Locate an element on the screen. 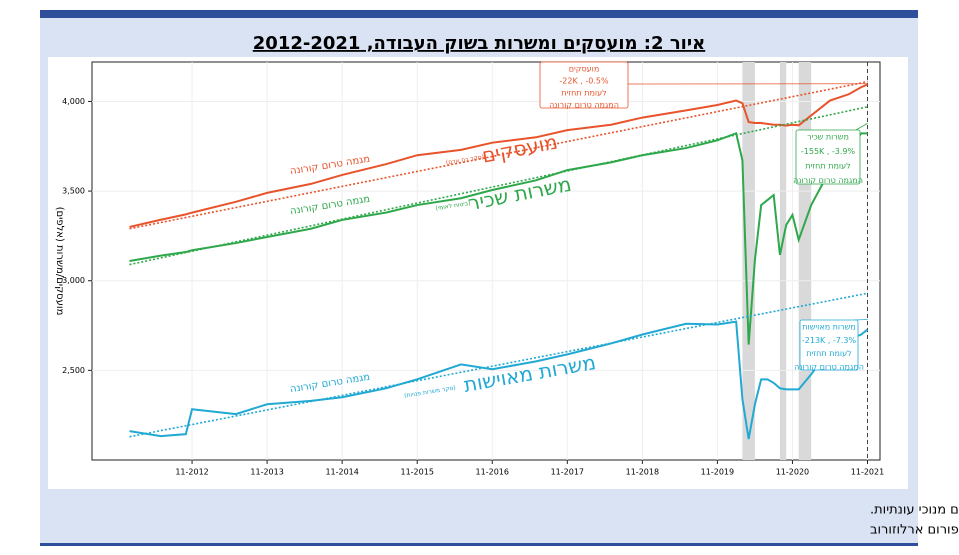 Image resolution: width=959 pixels, height=555 pixels. x-tick-label: 11-2012 is located at coordinates (191, 472).